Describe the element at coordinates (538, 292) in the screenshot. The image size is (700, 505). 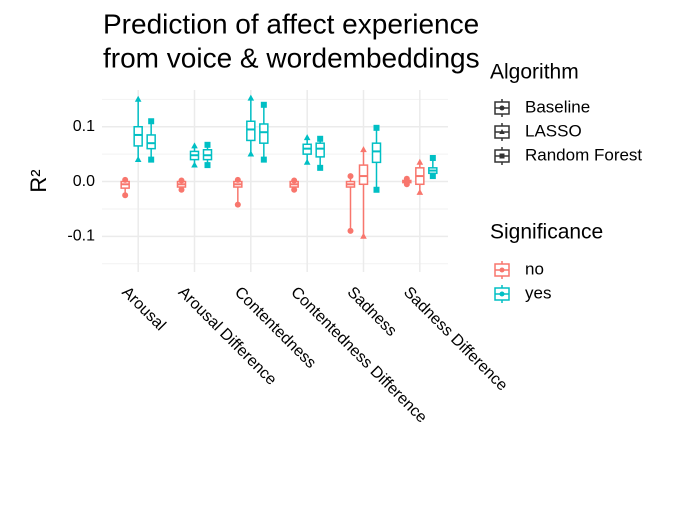
I see `legend-label: yes` at that location.